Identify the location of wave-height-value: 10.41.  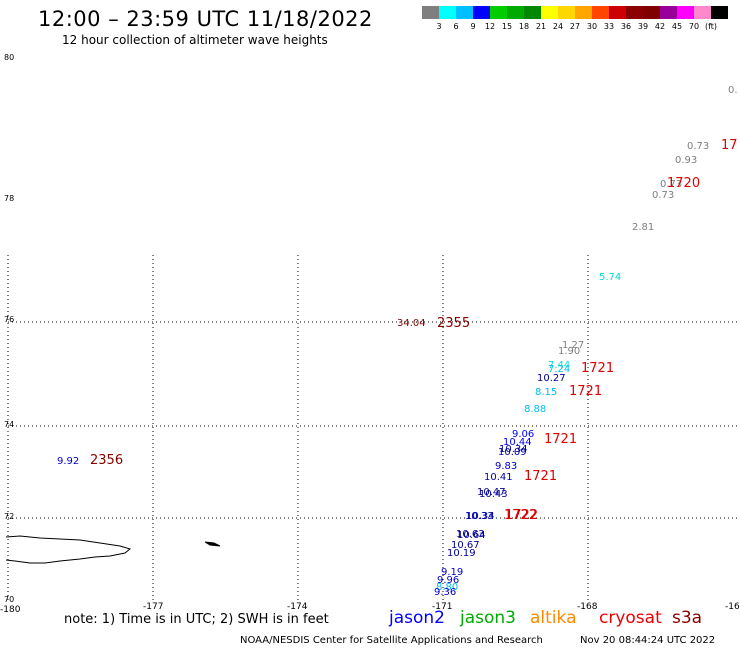
(498, 477).